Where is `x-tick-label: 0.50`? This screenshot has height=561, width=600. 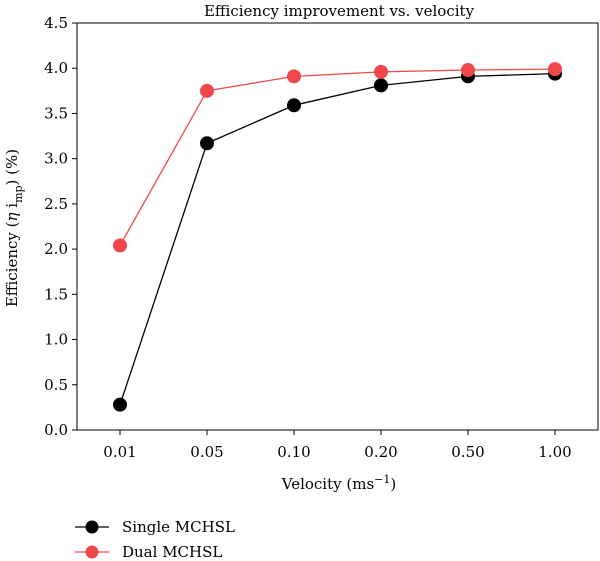
x-tick-label: 0.50 is located at coordinates (467, 452).